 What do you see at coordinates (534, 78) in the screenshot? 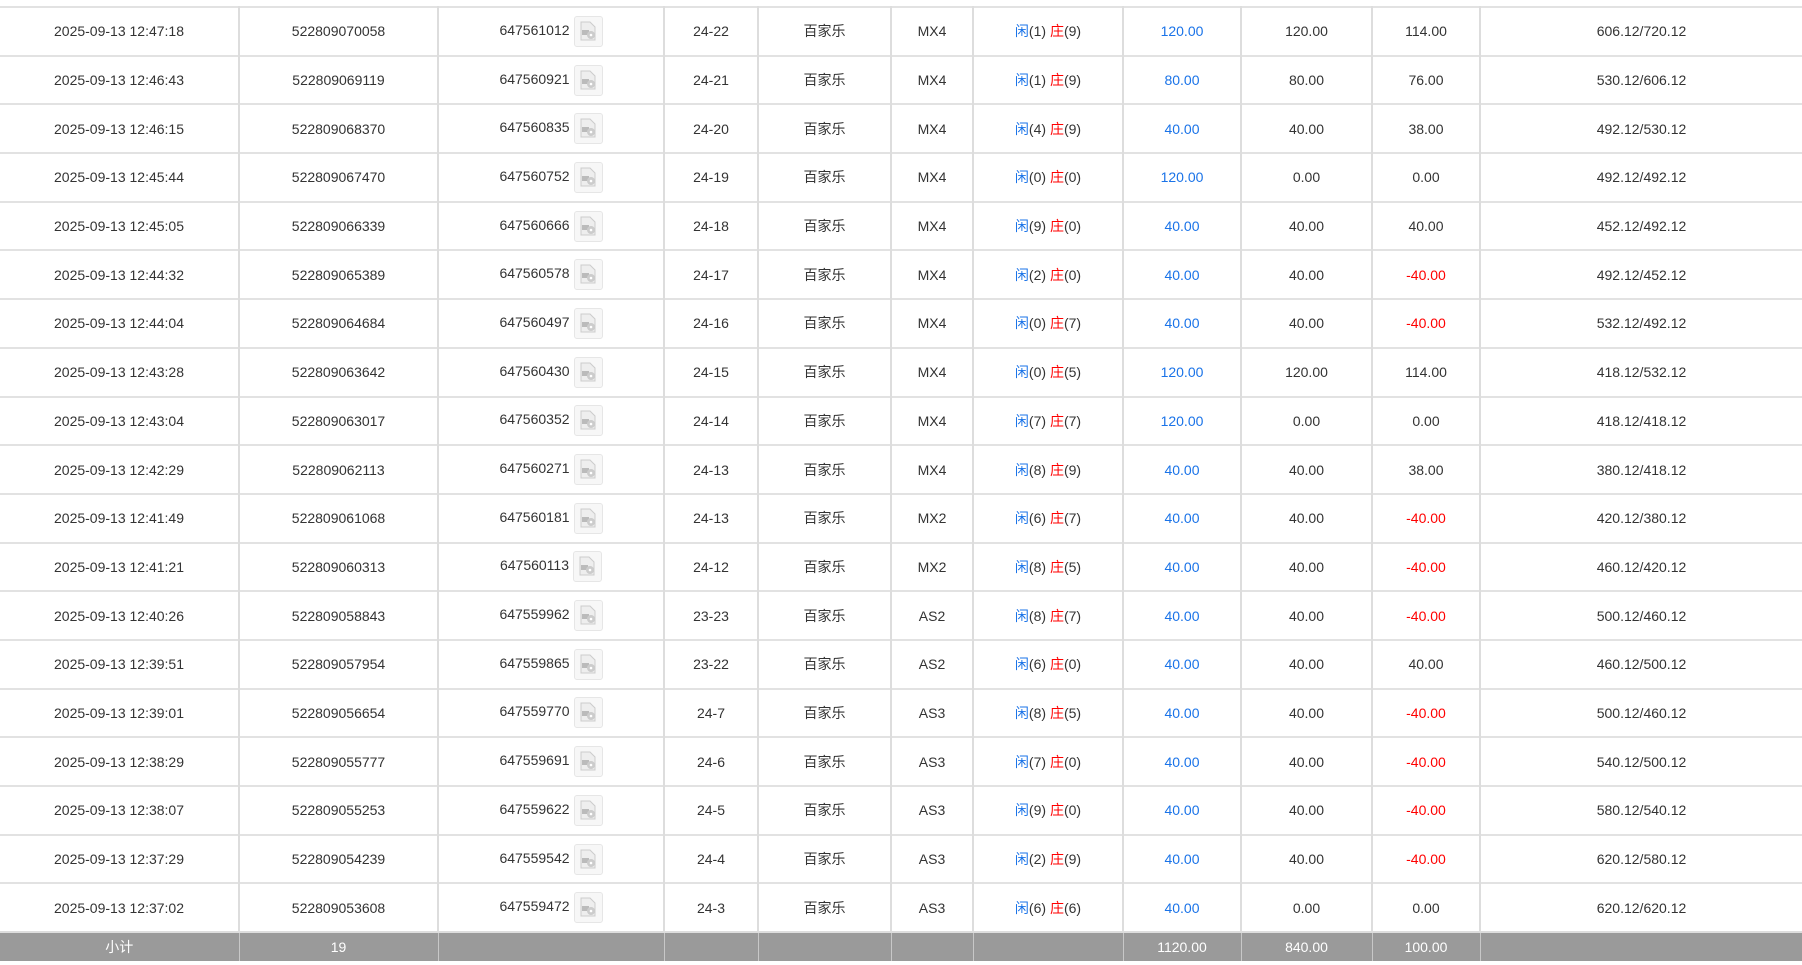
I see `round-id: 647560921` at bounding box center [534, 78].